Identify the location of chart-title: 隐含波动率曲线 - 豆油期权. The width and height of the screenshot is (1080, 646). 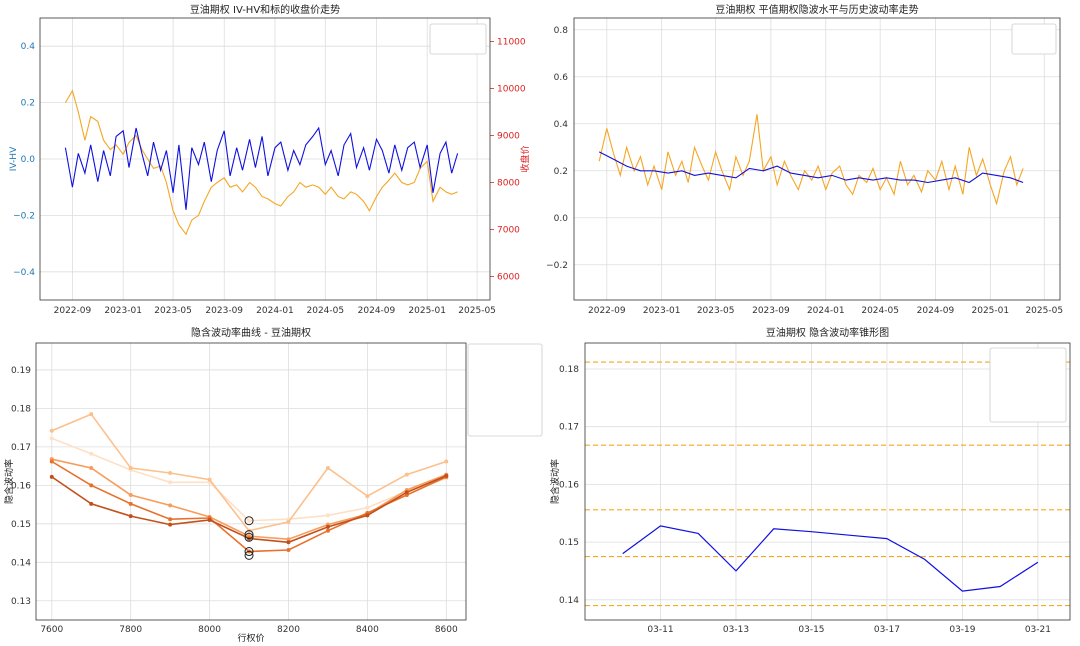
(251, 332).